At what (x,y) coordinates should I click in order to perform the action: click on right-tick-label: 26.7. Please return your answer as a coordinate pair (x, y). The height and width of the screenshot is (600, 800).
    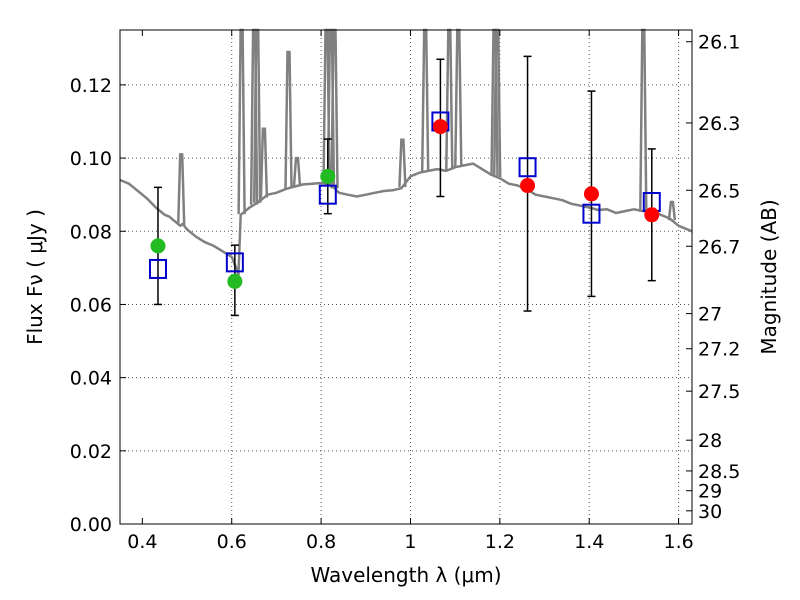
    Looking at the image, I should click on (719, 247).